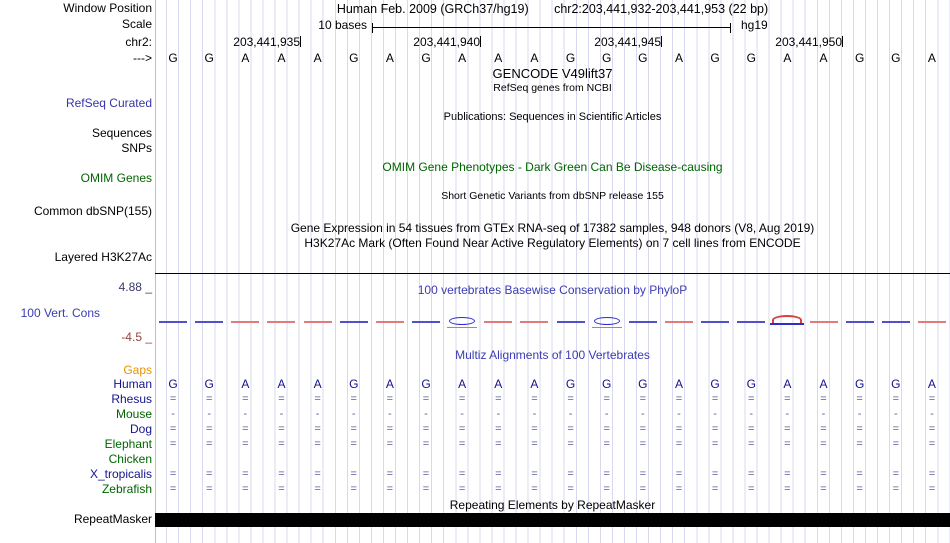 This screenshot has width=950, height=543. I want to click on track-label-common-dbsnp-155: Common dbSNP(155), so click(92, 211).